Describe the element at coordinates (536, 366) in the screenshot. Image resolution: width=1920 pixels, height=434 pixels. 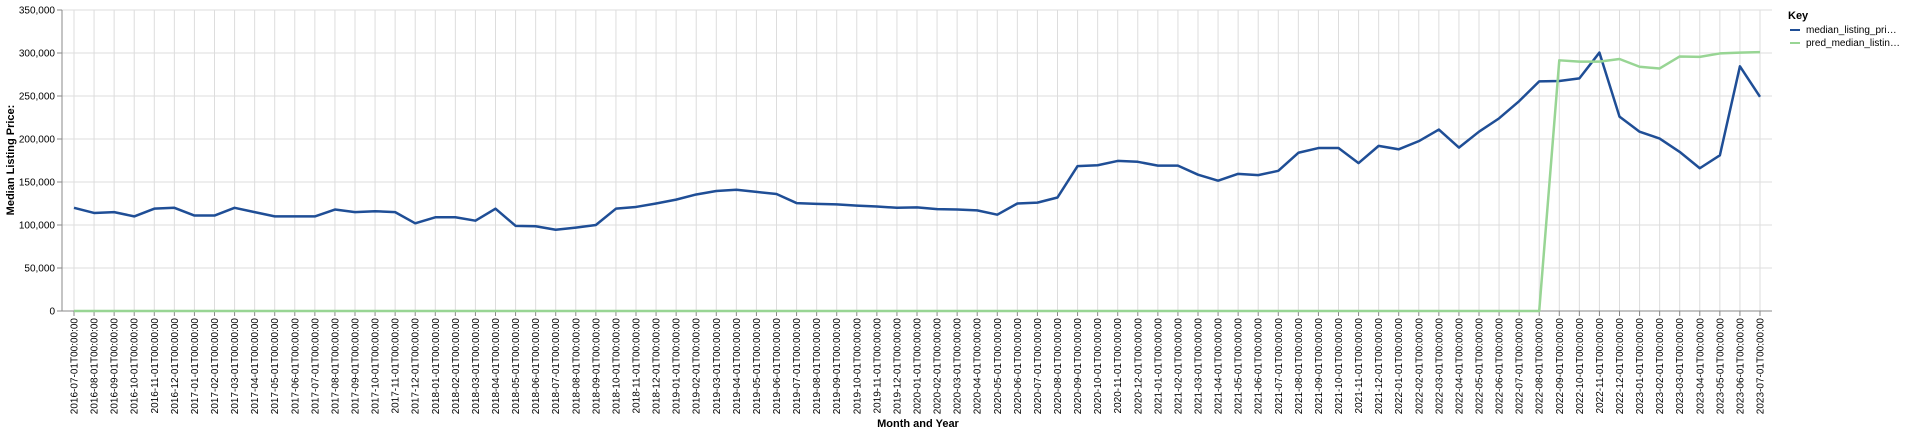
I see `x-tick-label: 2018-06-01T00:00:00` at that location.